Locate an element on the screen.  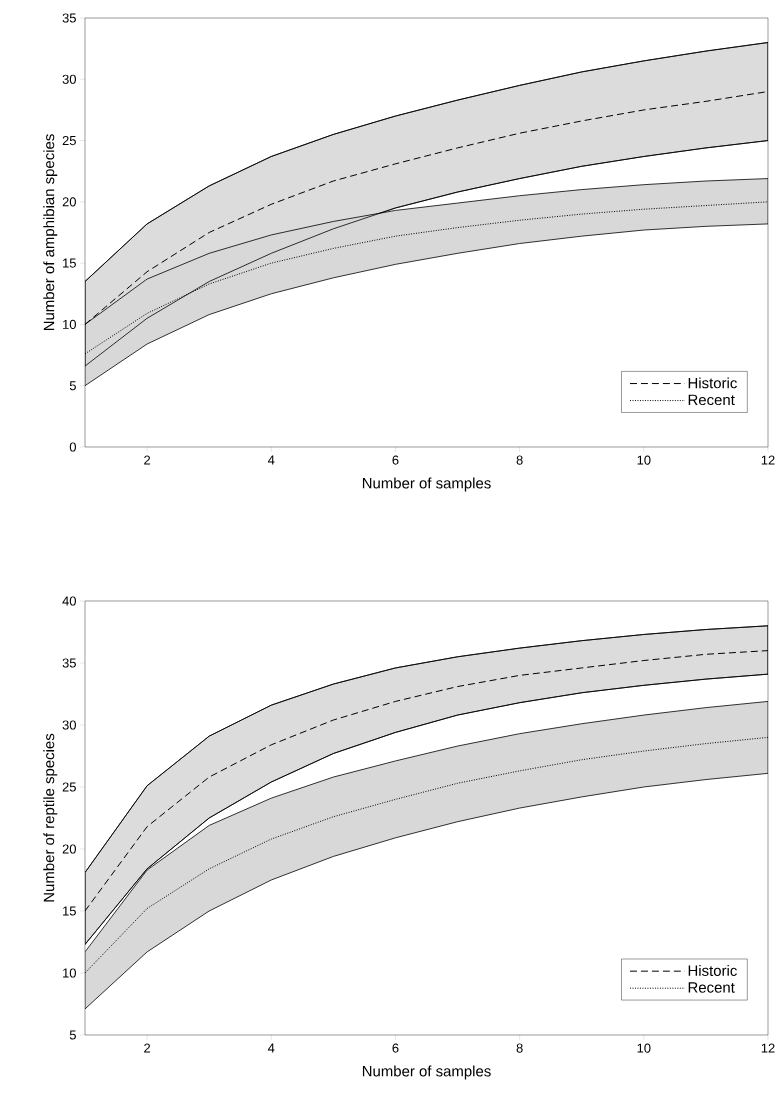
y-tick-label: 0 is located at coordinates (72, 447).